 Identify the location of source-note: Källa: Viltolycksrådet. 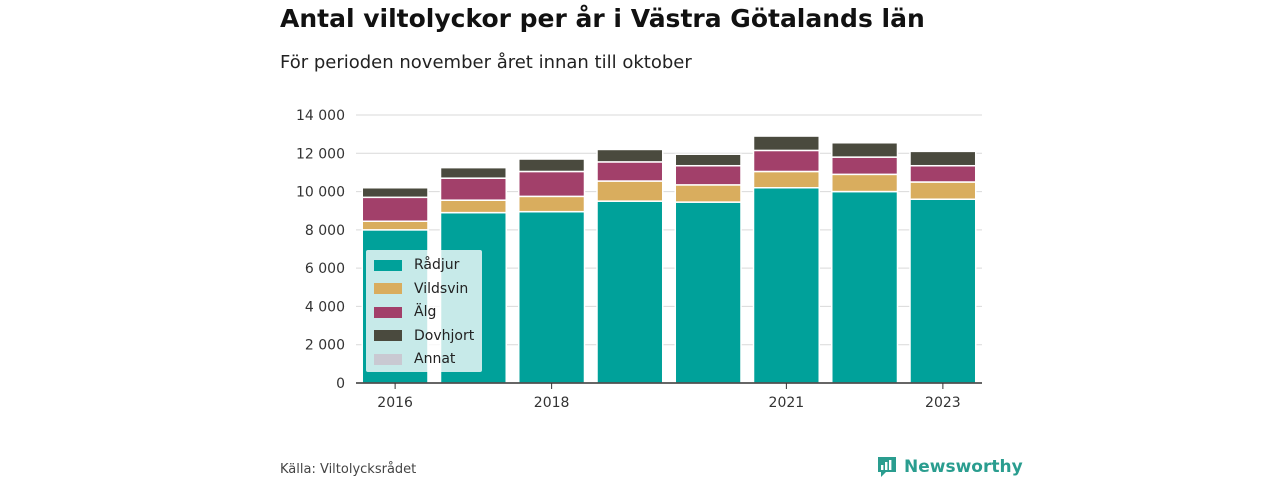
(348, 469).